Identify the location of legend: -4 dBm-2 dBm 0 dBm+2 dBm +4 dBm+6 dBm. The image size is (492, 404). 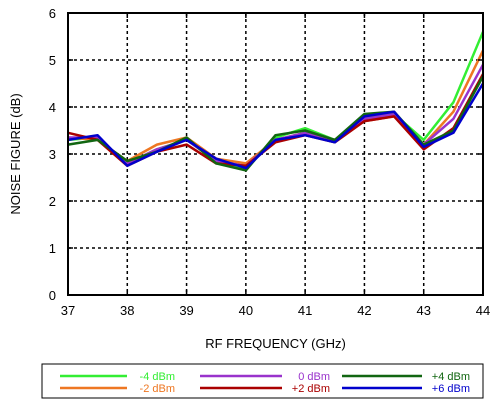
(262, 381).